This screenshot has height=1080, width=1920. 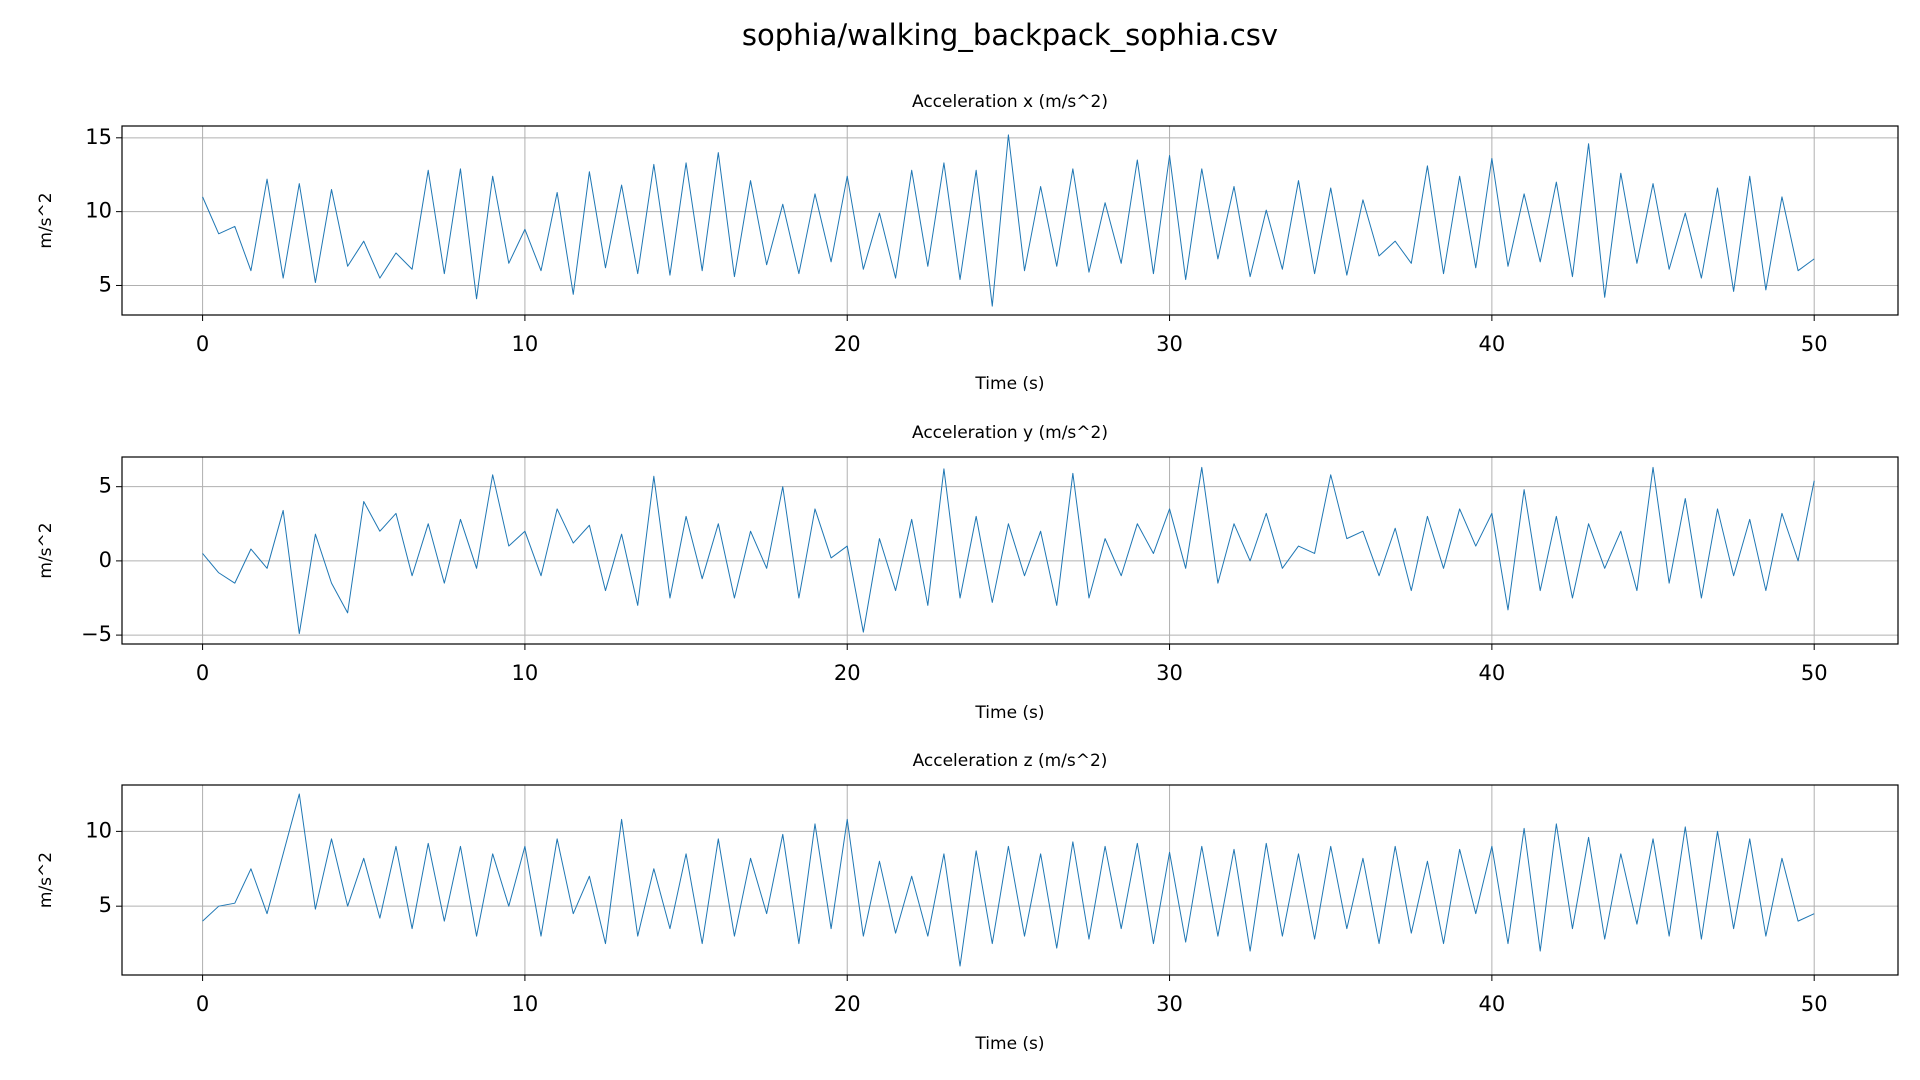 What do you see at coordinates (1010, 761) in the screenshot?
I see `subplot-title: Acceleration z (m/s^2)` at bounding box center [1010, 761].